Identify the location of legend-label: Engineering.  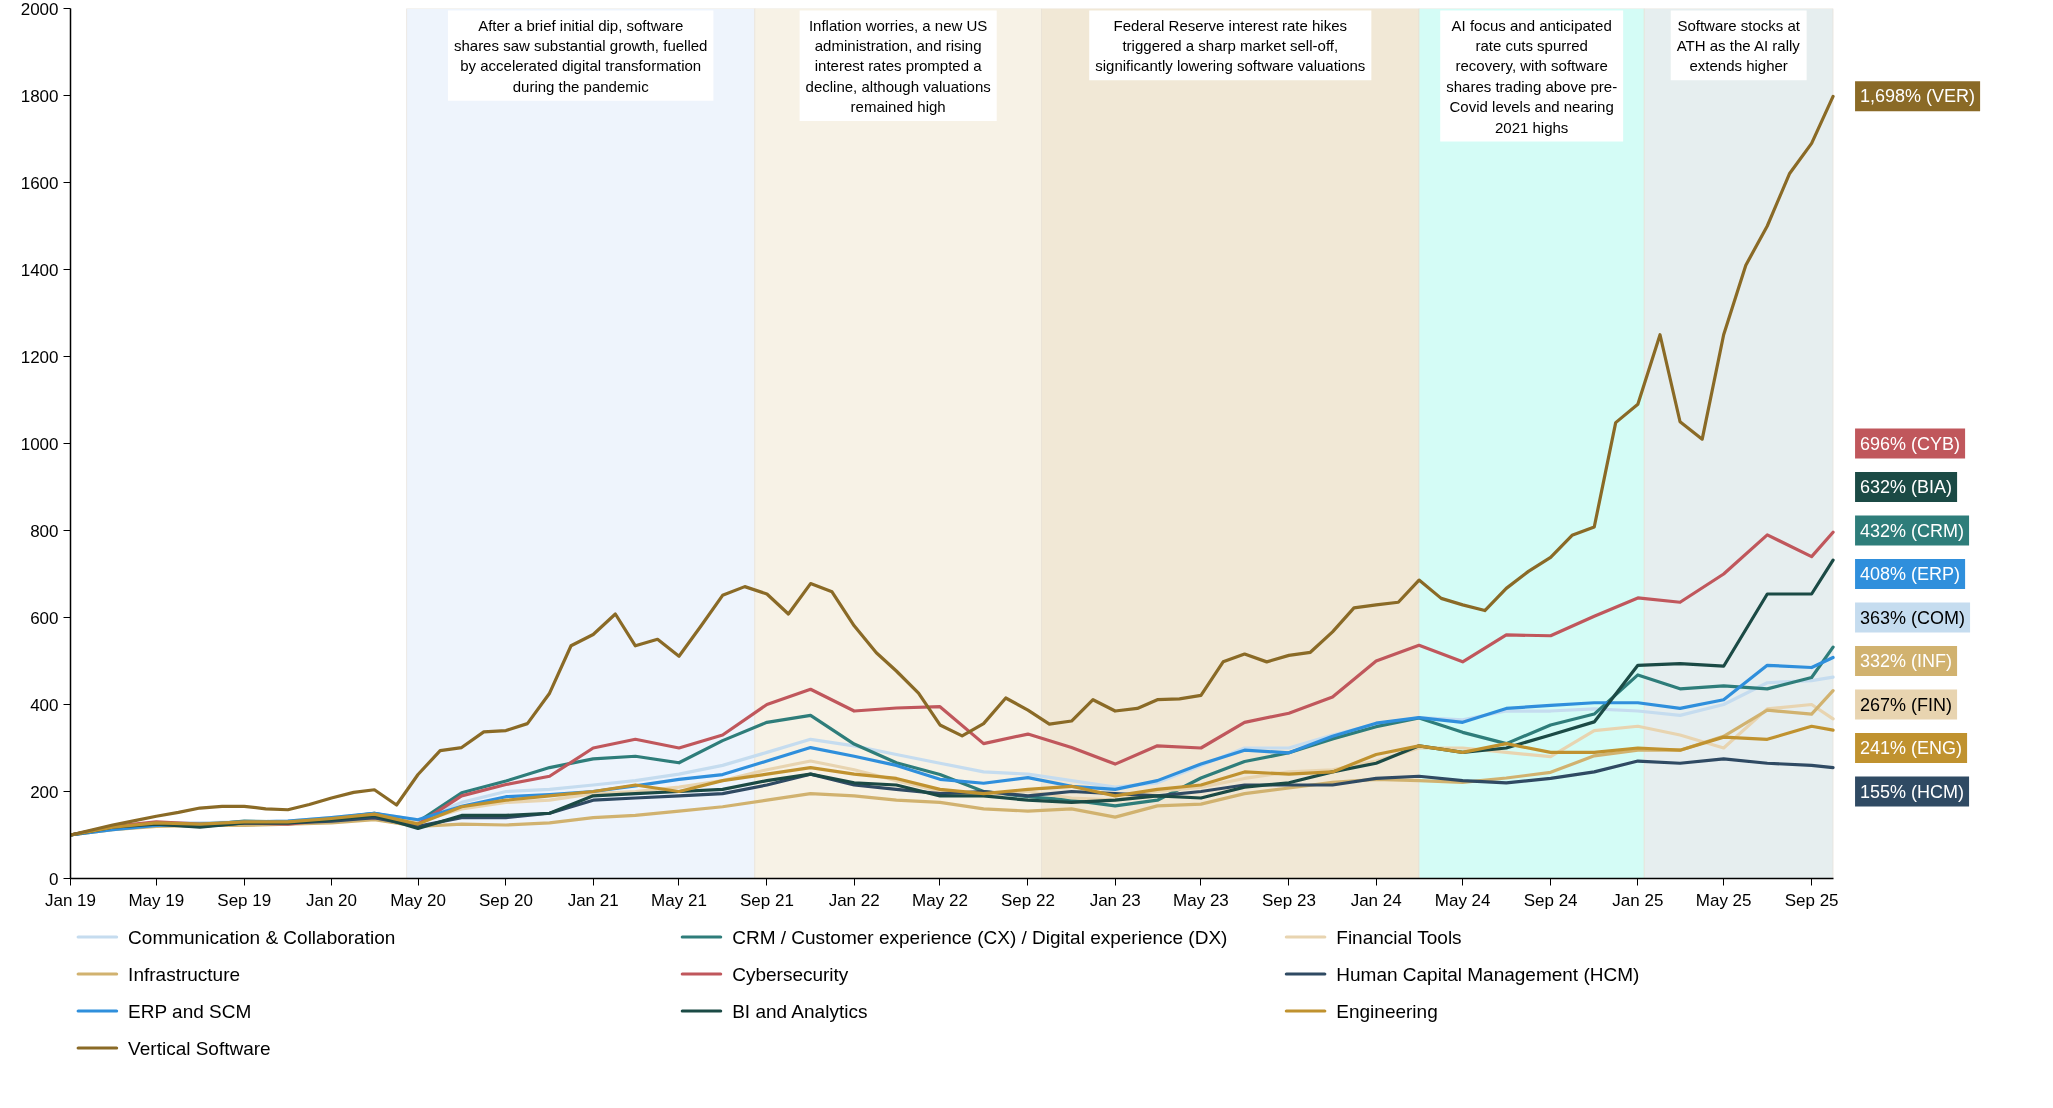
(1387, 1011).